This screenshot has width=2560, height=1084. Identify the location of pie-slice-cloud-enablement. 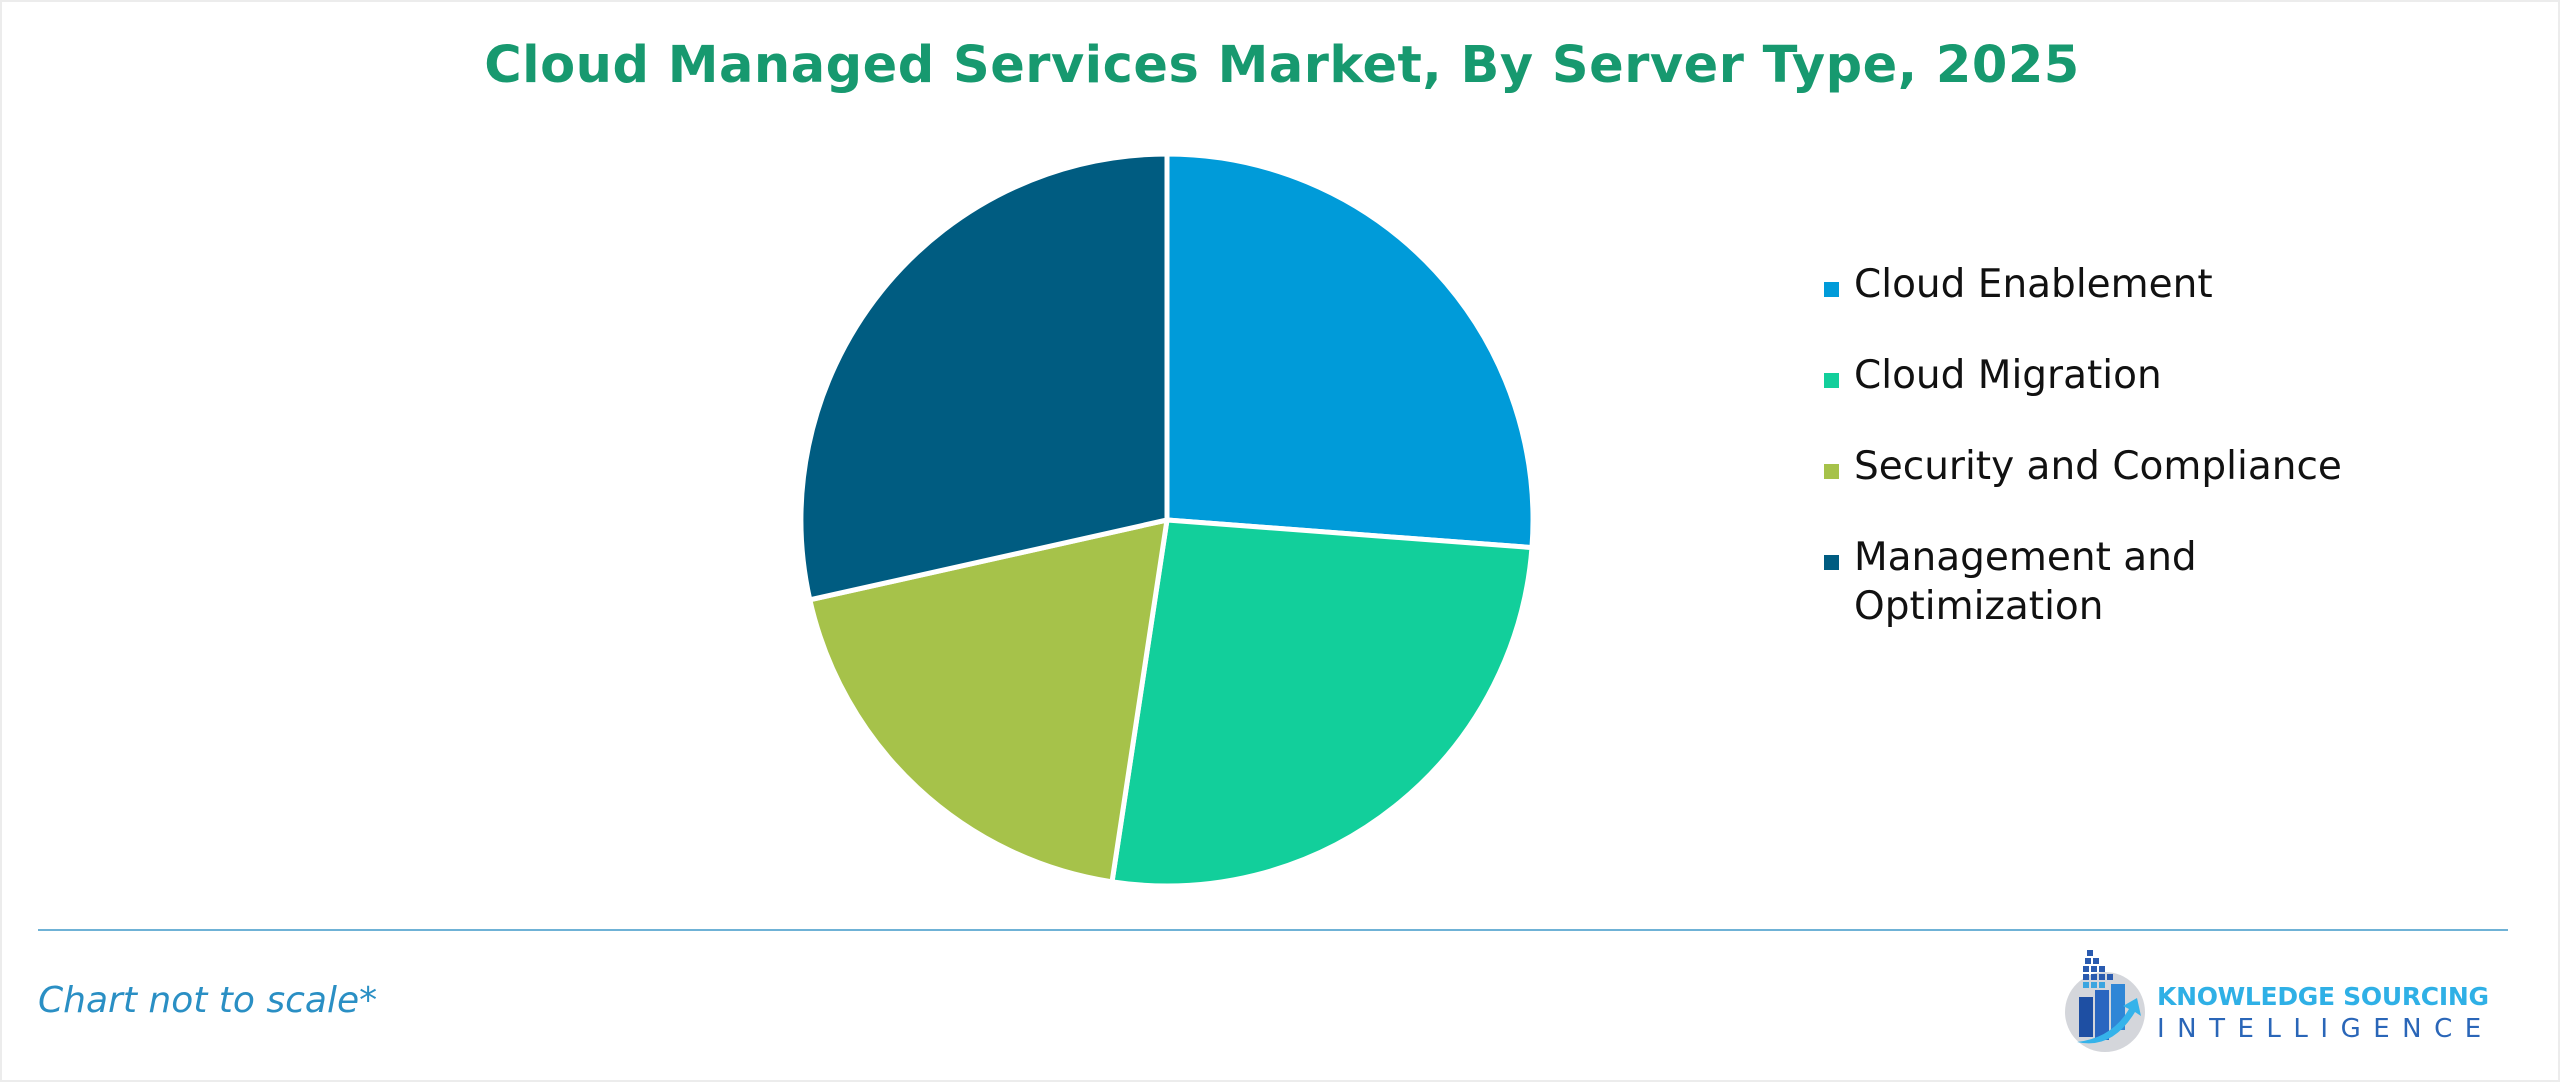
(1350, 351).